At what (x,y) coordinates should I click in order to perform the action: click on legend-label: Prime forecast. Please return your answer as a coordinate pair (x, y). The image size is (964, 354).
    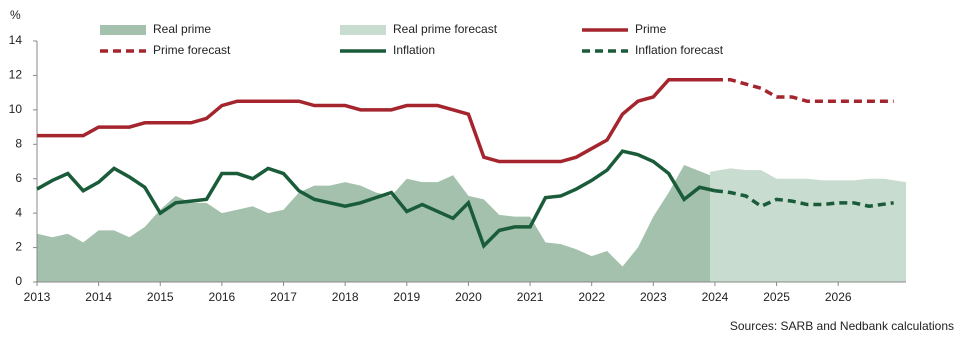
    Looking at the image, I should click on (192, 50).